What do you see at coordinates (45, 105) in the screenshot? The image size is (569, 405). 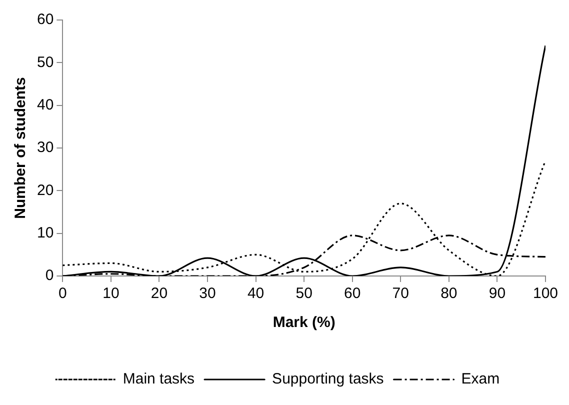 I see `y-tick-label: 40` at bounding box center [45, 105].